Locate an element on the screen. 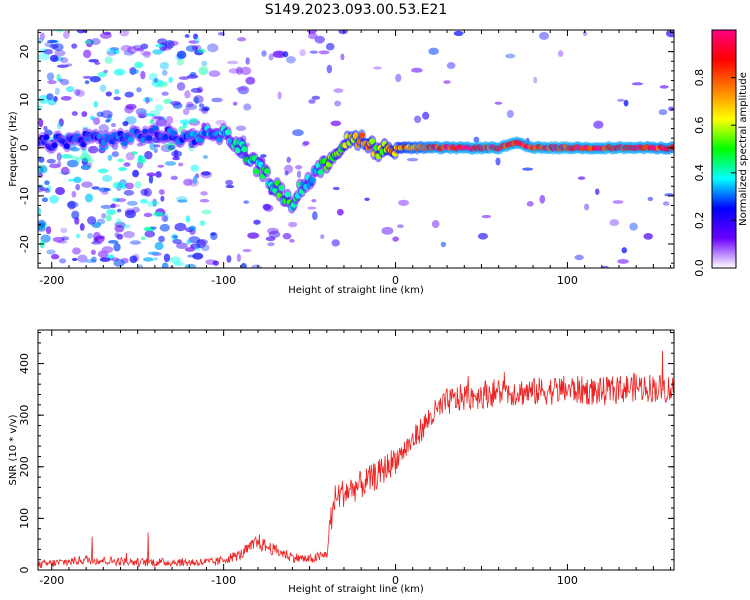 The width and height of the screenshot is (750, 600). x-tick-label: -200 is located at coordinates (51, 580).